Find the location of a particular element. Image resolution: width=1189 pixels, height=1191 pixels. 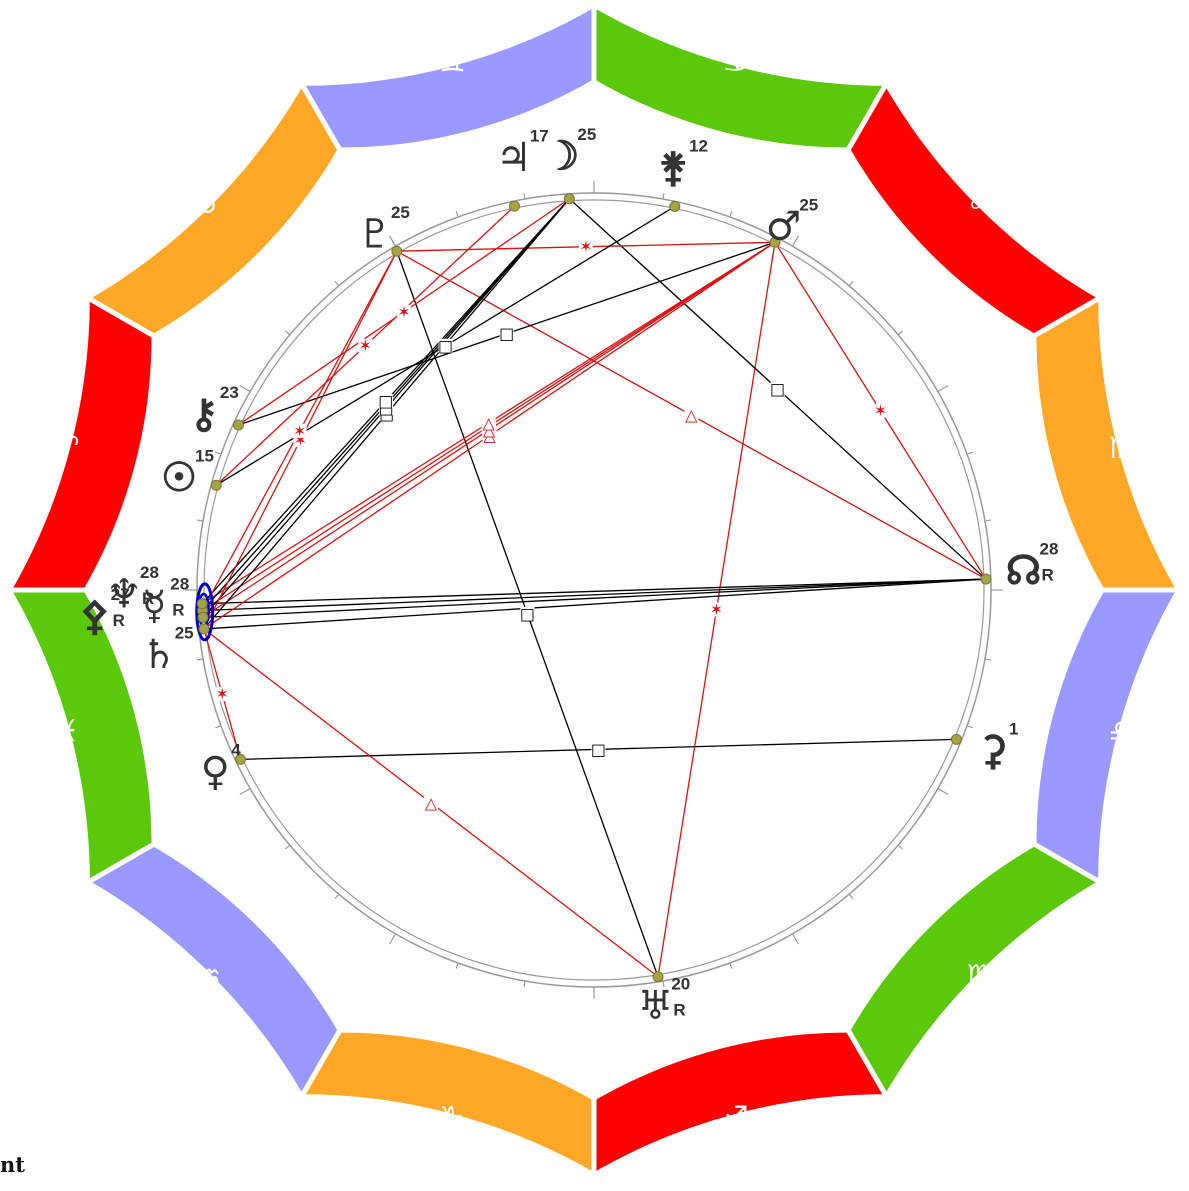

chiron-glyph: ⚷ is located at coordinates (203, 413).